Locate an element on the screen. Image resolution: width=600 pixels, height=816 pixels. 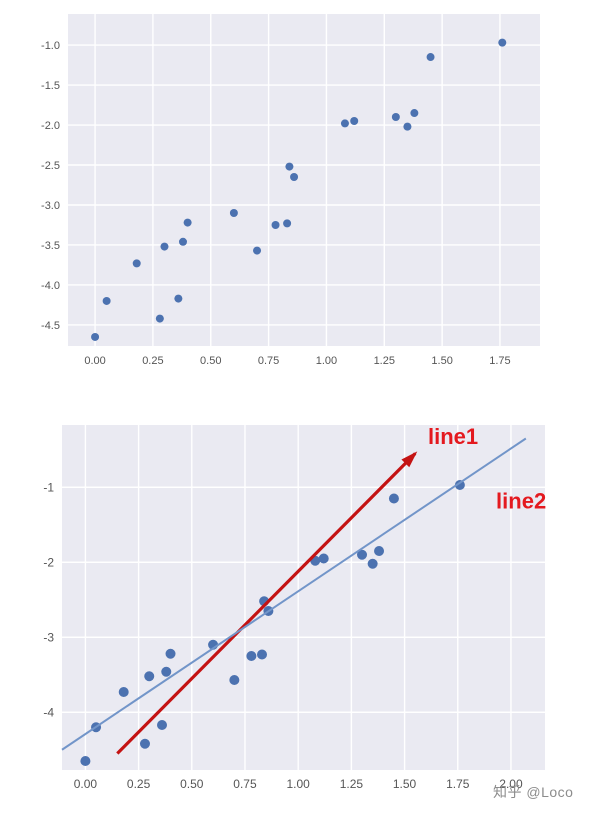
svg-text: -4.0 is located at coordinates (50, 286).